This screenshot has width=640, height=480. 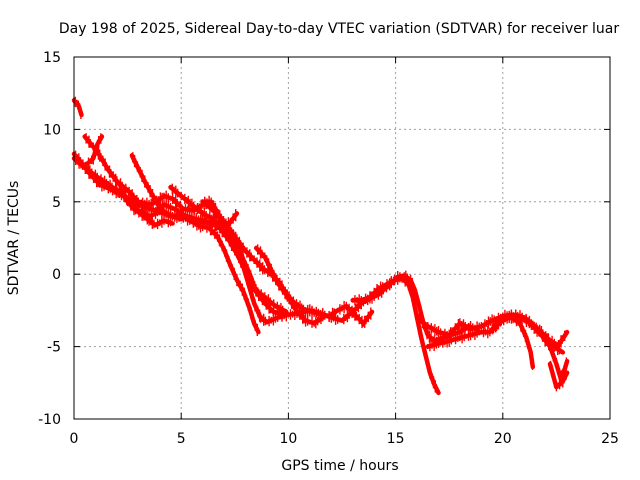 What do you see at coordinates (554, 357) in the screenshot?
I see `series-track-17-noise` at bounding box center [554, 357].